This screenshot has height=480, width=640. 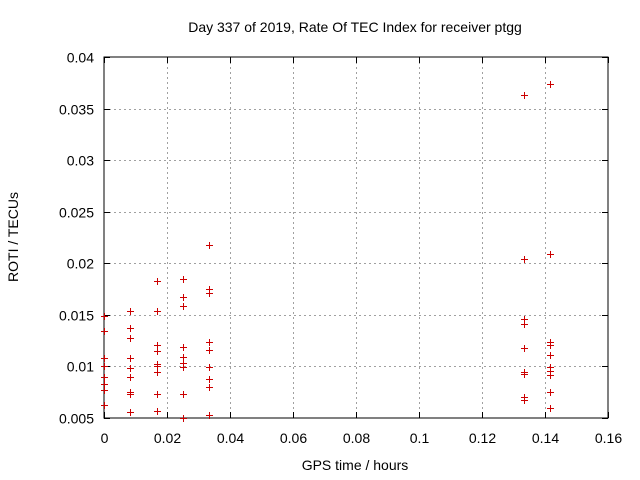 What do you see at coordinates (76, 110) in the screenshot?
I see `y-tick-label: 0.035` at bounding box center [76, 110].